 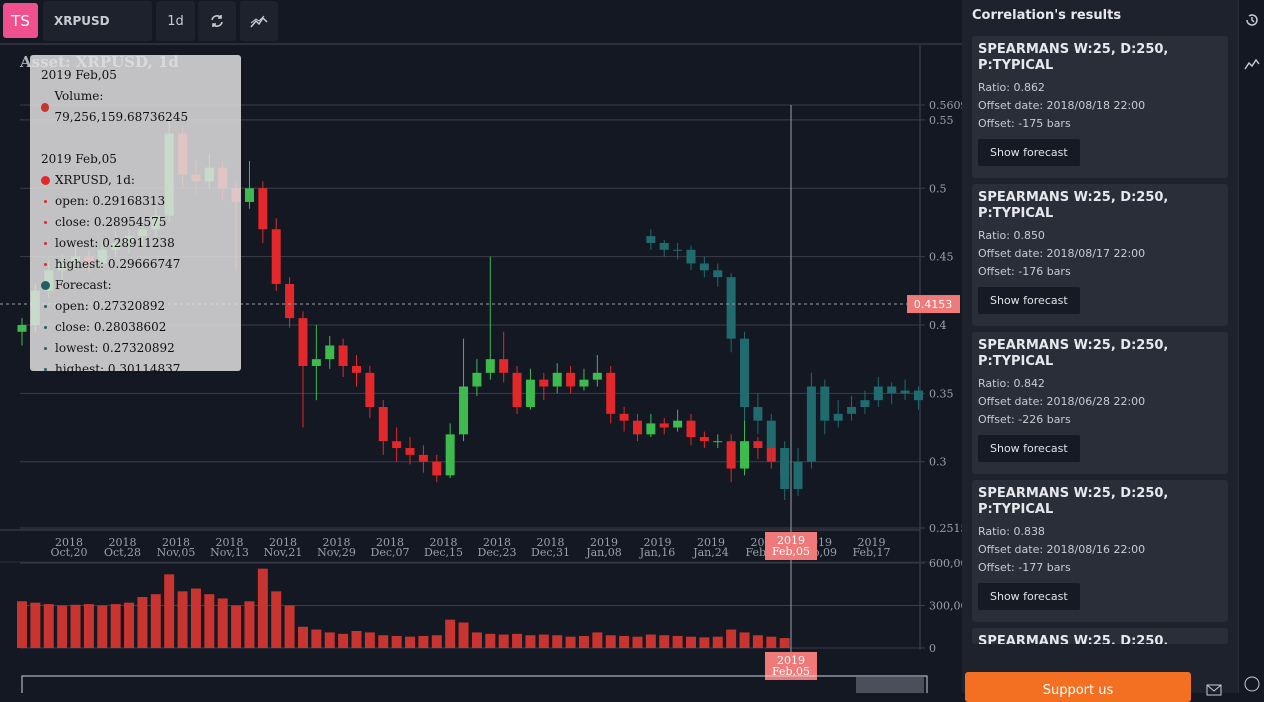 What do you see at coordinates (1252, 20) in the screenshot?
I see `history-icon` at bounding box center [1252, 20].